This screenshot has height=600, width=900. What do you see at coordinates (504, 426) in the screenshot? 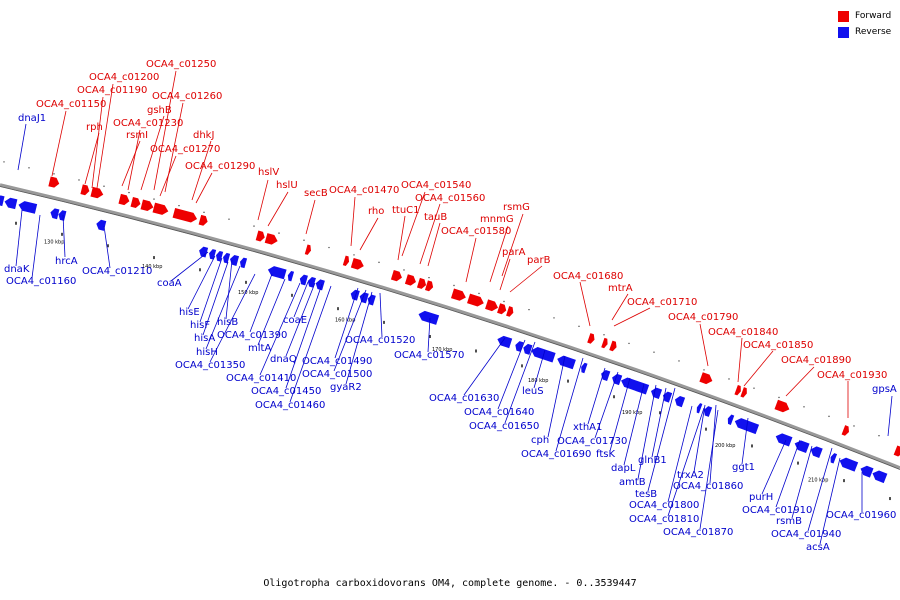
I see `reverse-gene-label: OCA4_c01650` at bounding box center [504, 426].